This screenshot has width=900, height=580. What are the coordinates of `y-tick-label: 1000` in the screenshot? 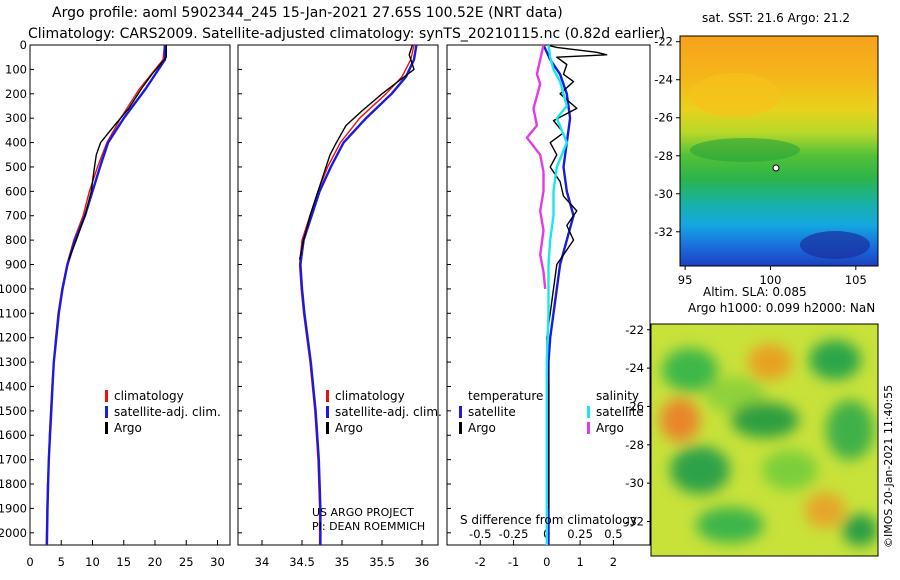 It's located at (13, 289).